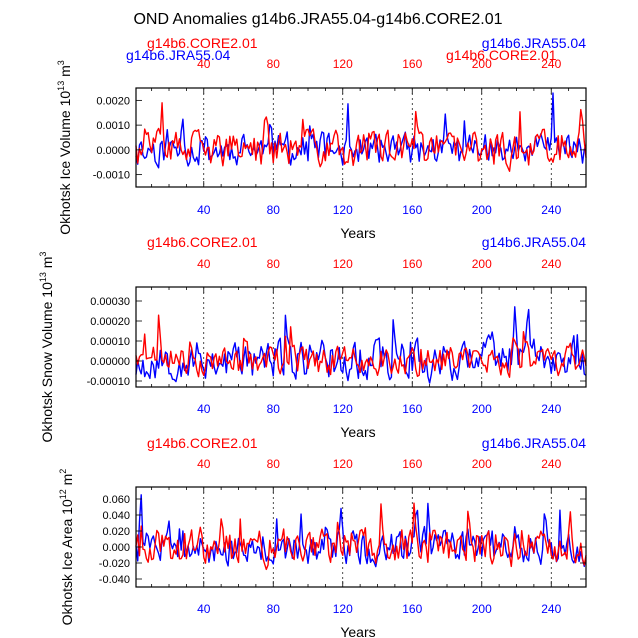 The width and height of the screenshot is (638, 638). What do you see at coordinates (108, 382) in the screenshot?
I see `y-tick-label: -0.00010` at bounding box center [108, 382].